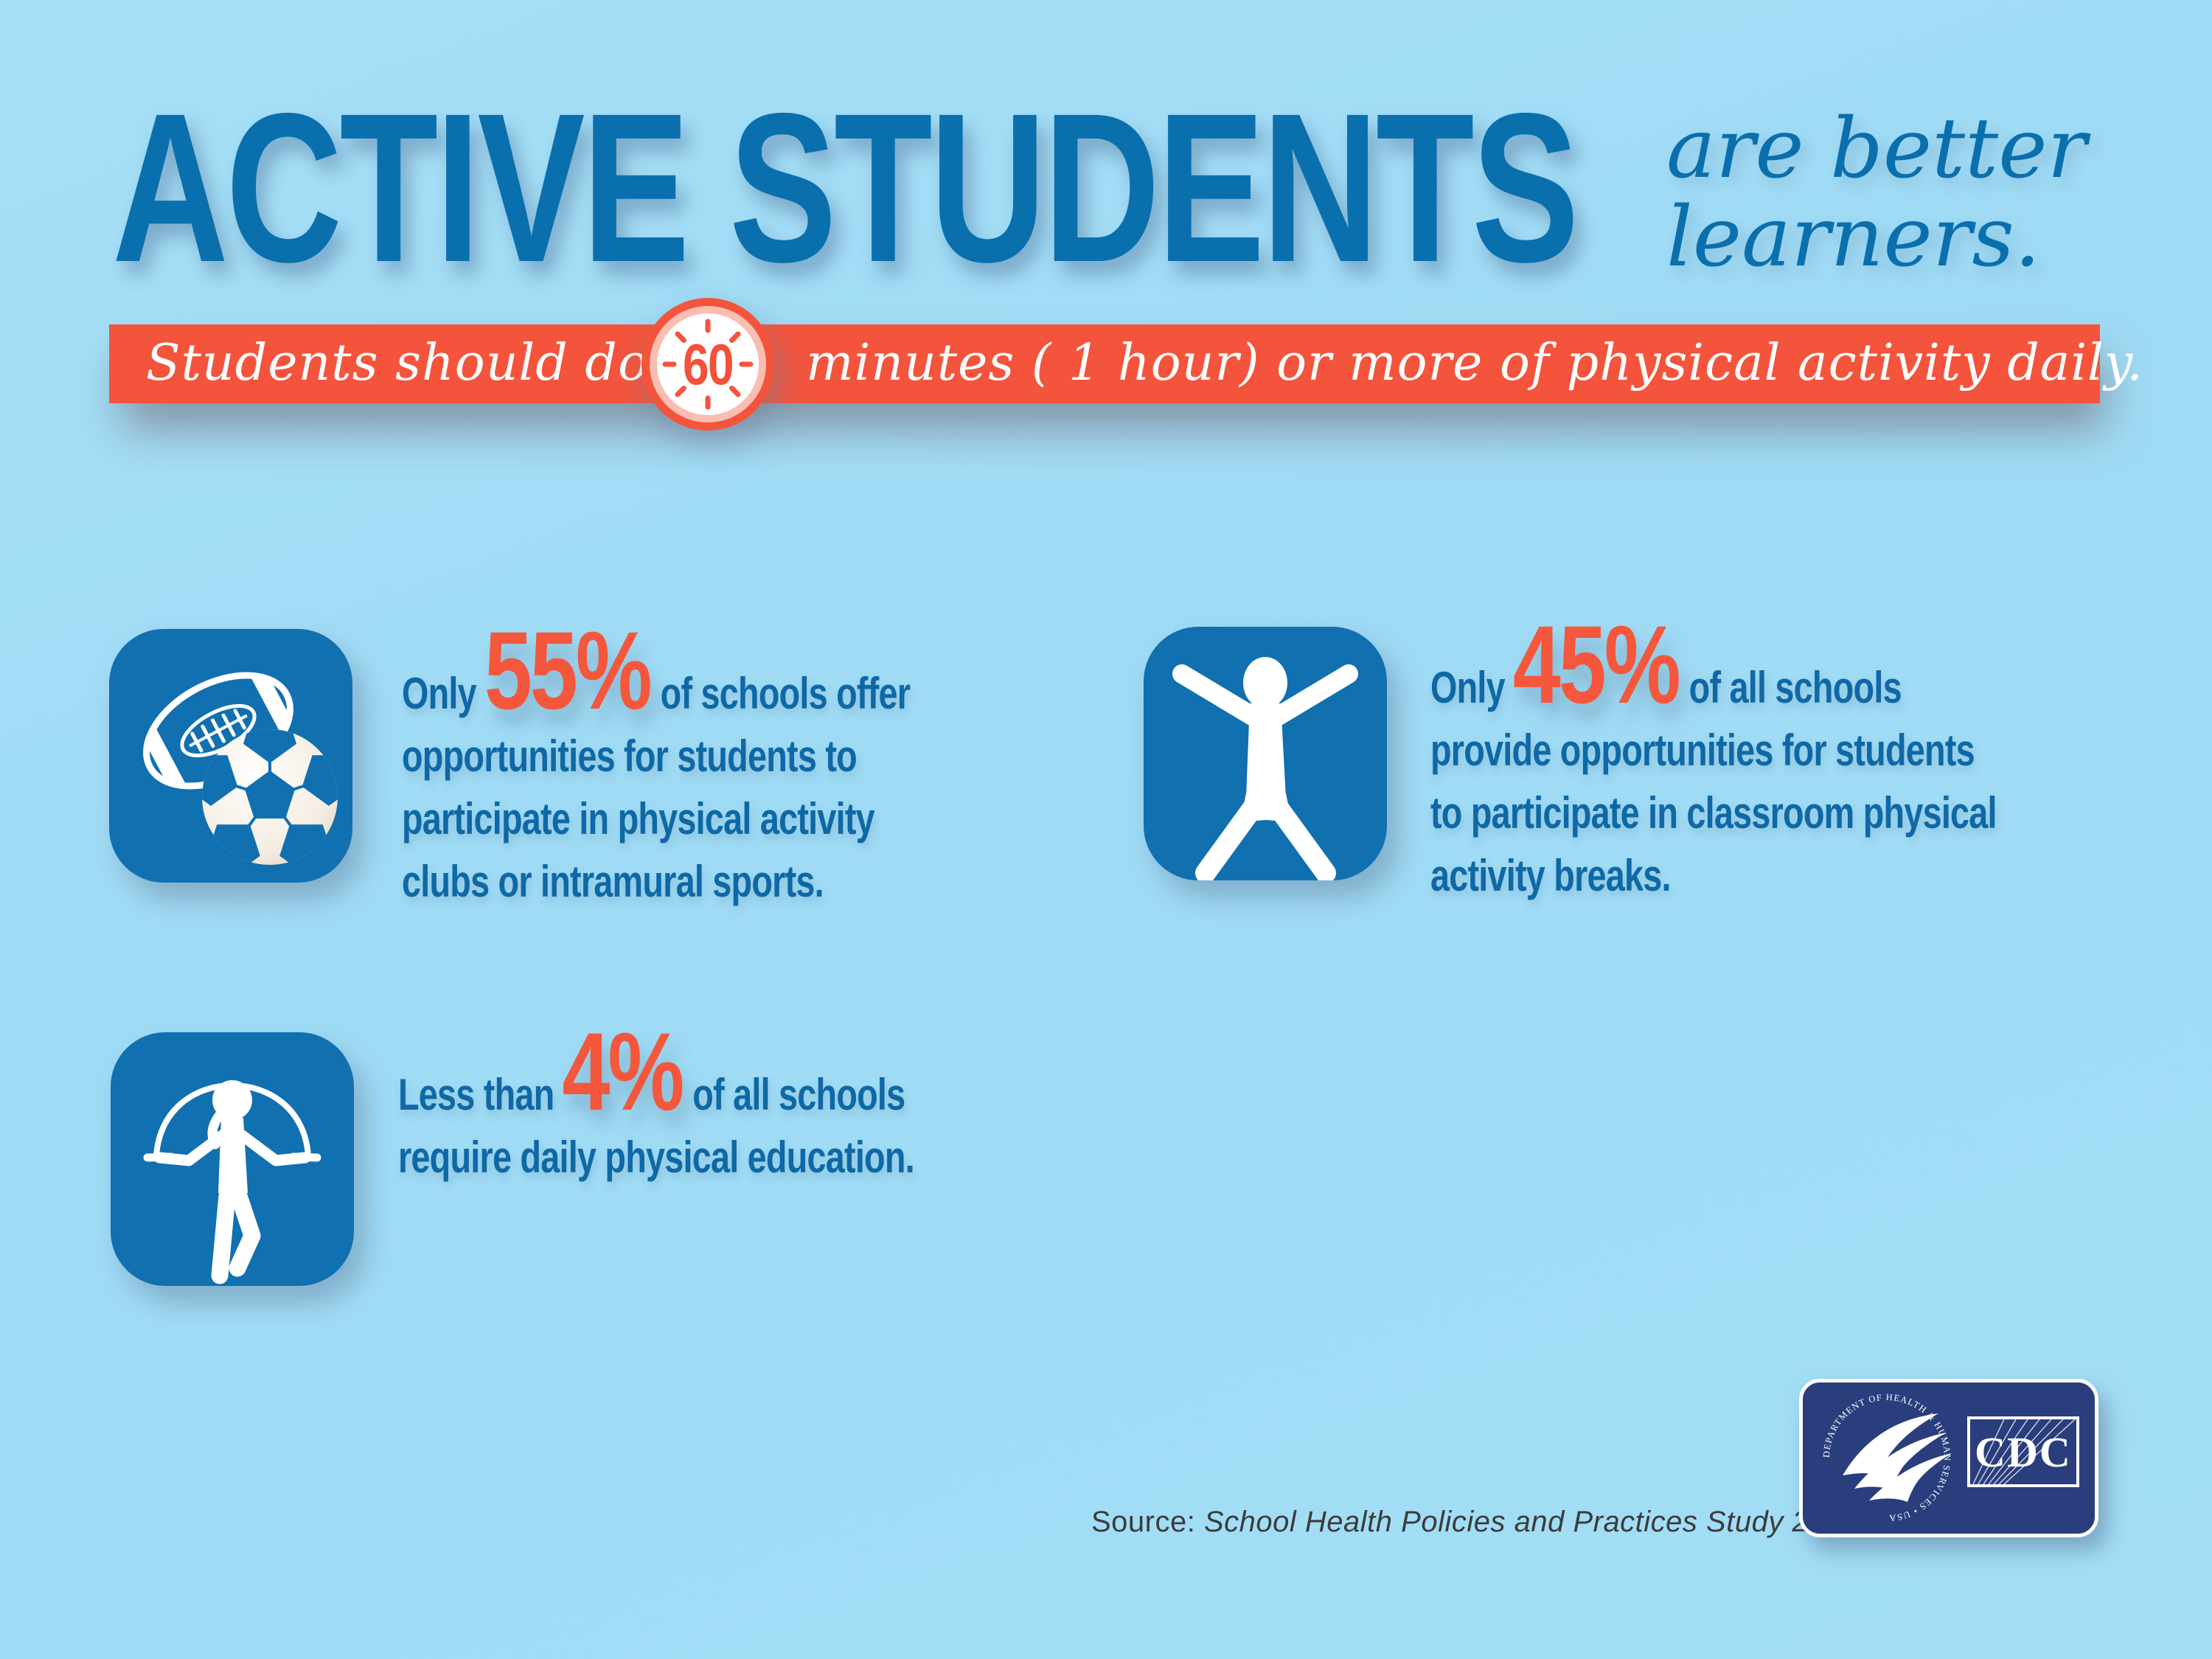 Image resolution: width=2212 pixels, height=1659 pixels. I want to click on stat-line: clubs or intramural sports., so click(613, 881).